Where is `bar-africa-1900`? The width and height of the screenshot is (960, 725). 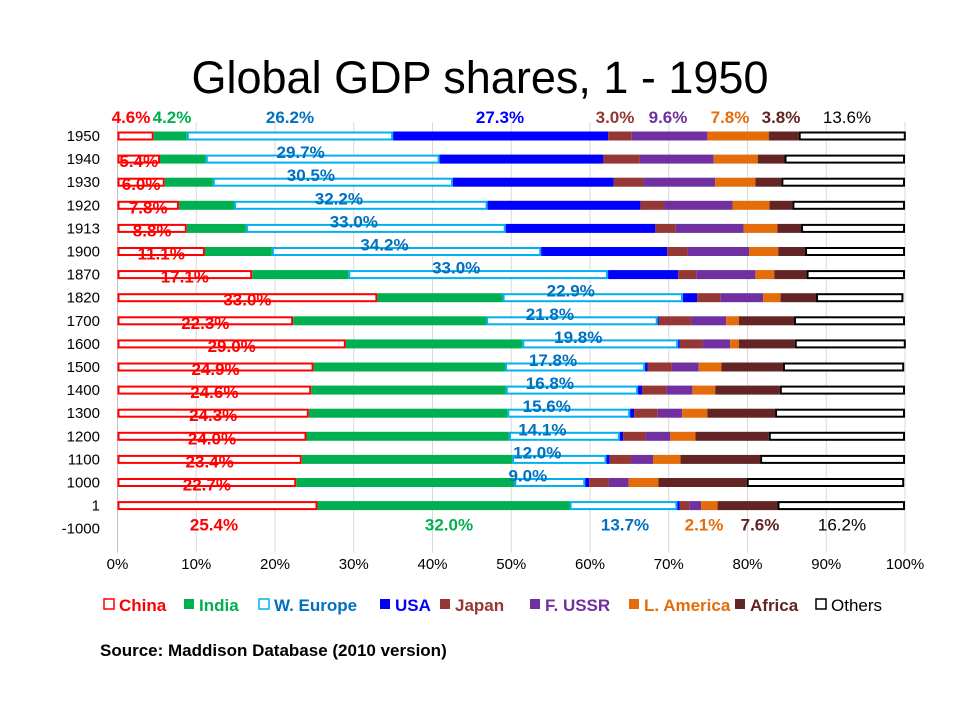
bar-africa-1900 is located at coordinates (791, 251).